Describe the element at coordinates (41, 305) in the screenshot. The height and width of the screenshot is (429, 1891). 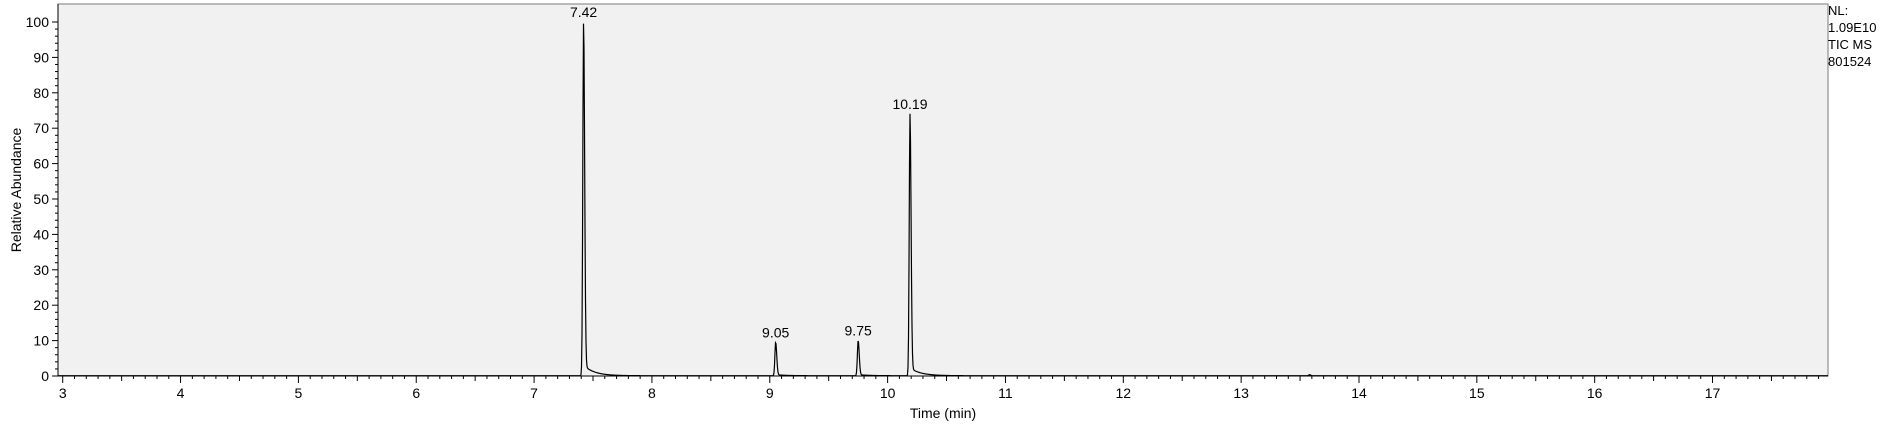
I see `y-tick-label: 20` at that location.